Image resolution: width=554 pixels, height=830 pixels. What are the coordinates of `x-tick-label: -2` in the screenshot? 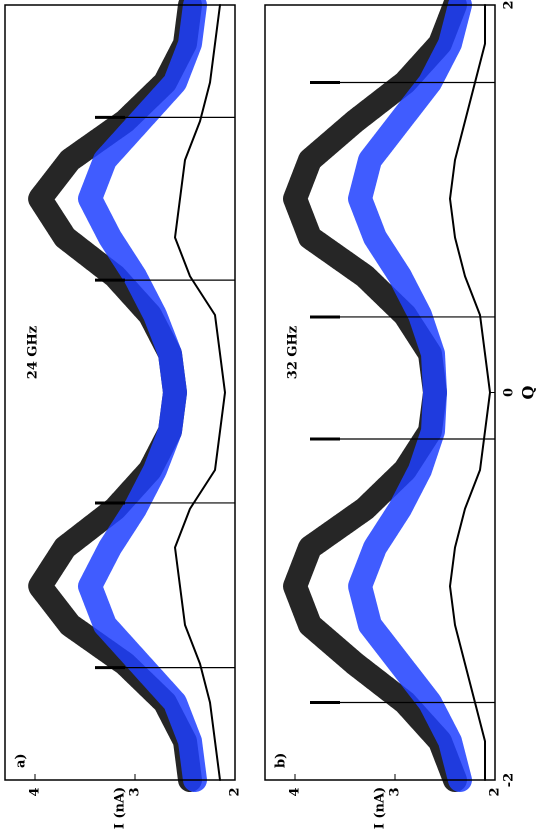 It's located at (509, 780).